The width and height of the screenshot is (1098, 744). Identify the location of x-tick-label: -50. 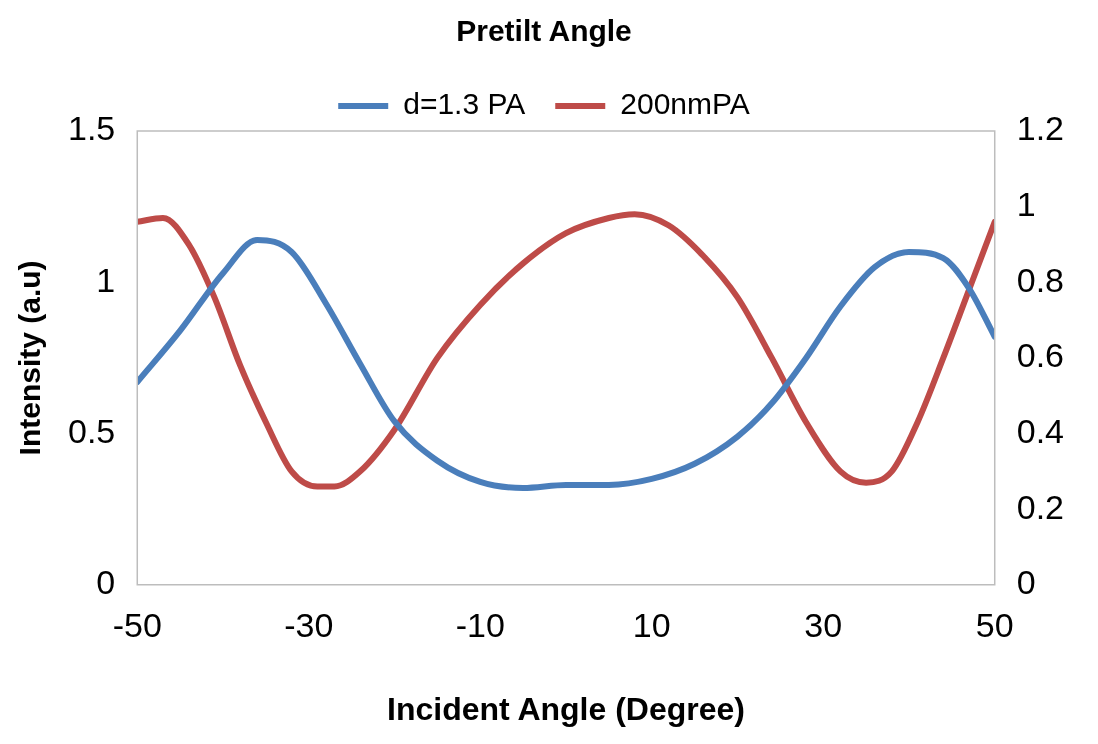
(137, 624).